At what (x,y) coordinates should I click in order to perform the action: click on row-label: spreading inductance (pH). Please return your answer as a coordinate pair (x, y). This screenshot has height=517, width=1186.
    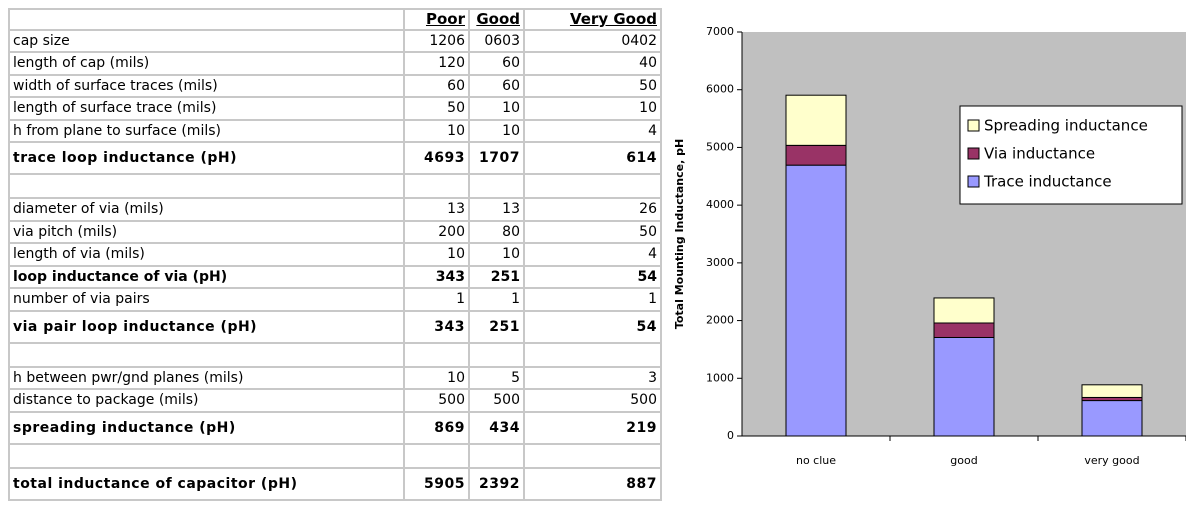
    Looking at the image, I should click on (206, 428).